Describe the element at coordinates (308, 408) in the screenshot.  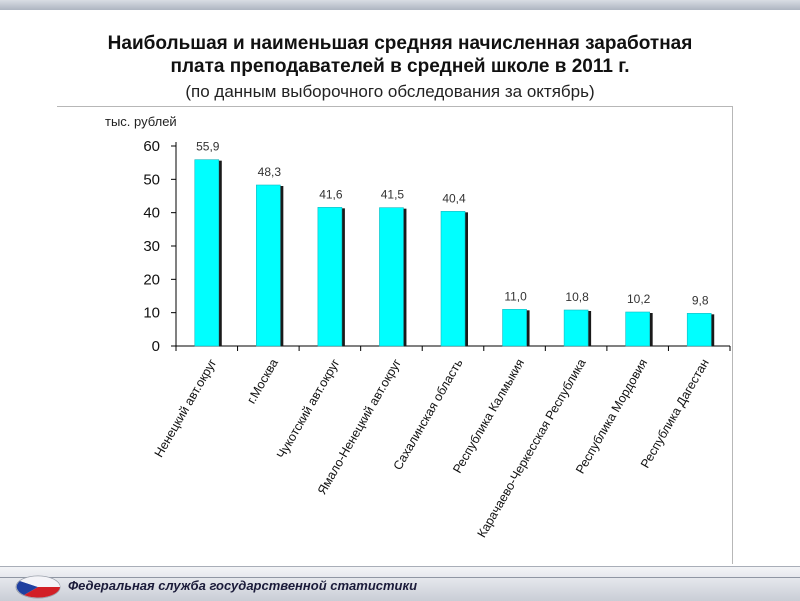
I see `x-category-label: Чукотский авт.округ` at that location.